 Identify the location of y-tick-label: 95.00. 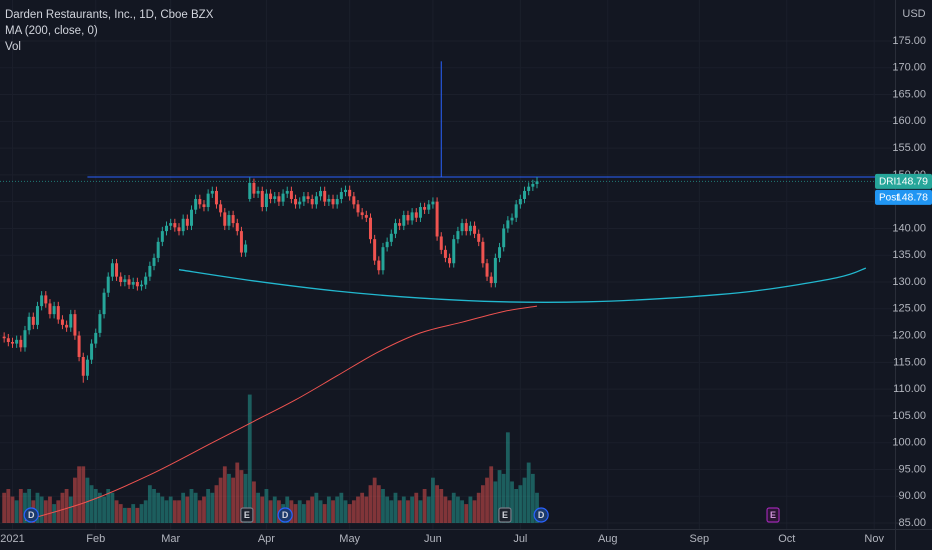
(912, 469).